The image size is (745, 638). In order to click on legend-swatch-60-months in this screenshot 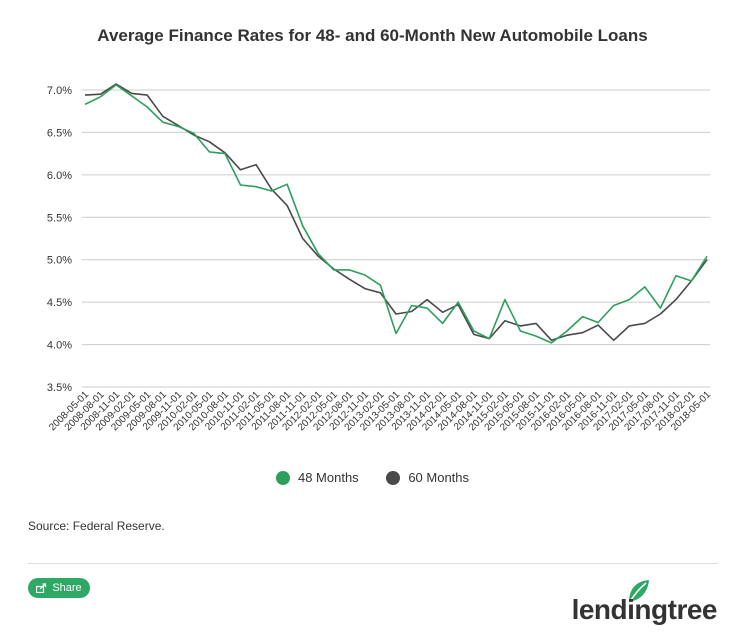, I will do `click(393, 477)`.